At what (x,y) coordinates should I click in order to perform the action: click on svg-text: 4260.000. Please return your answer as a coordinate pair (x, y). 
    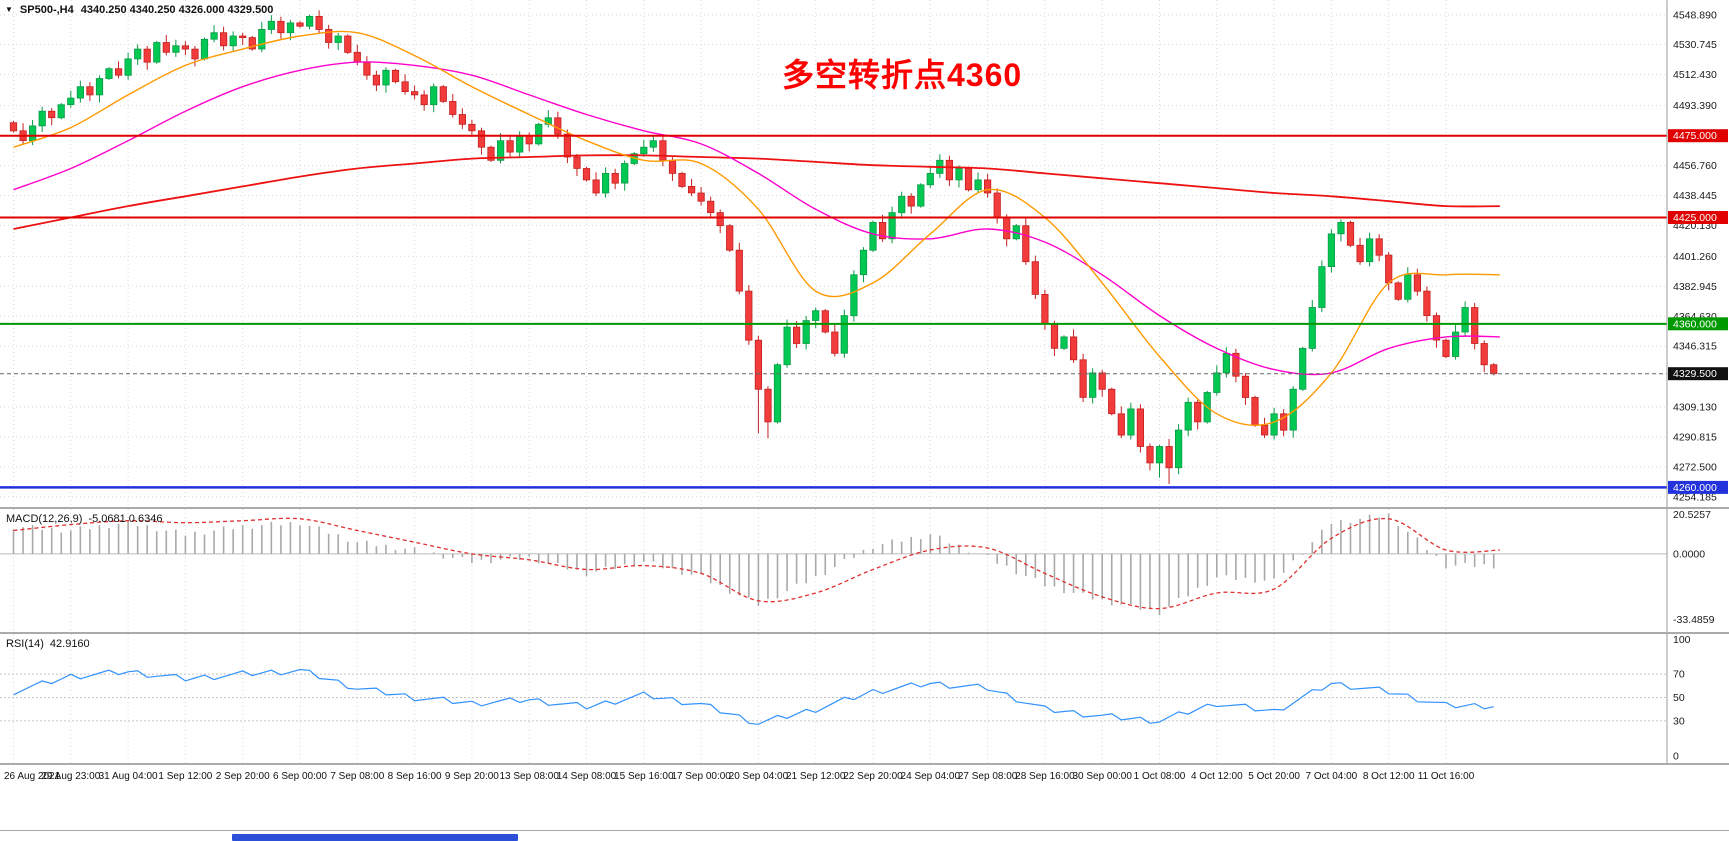
    Looking at the image, I should click on (1695, 488).